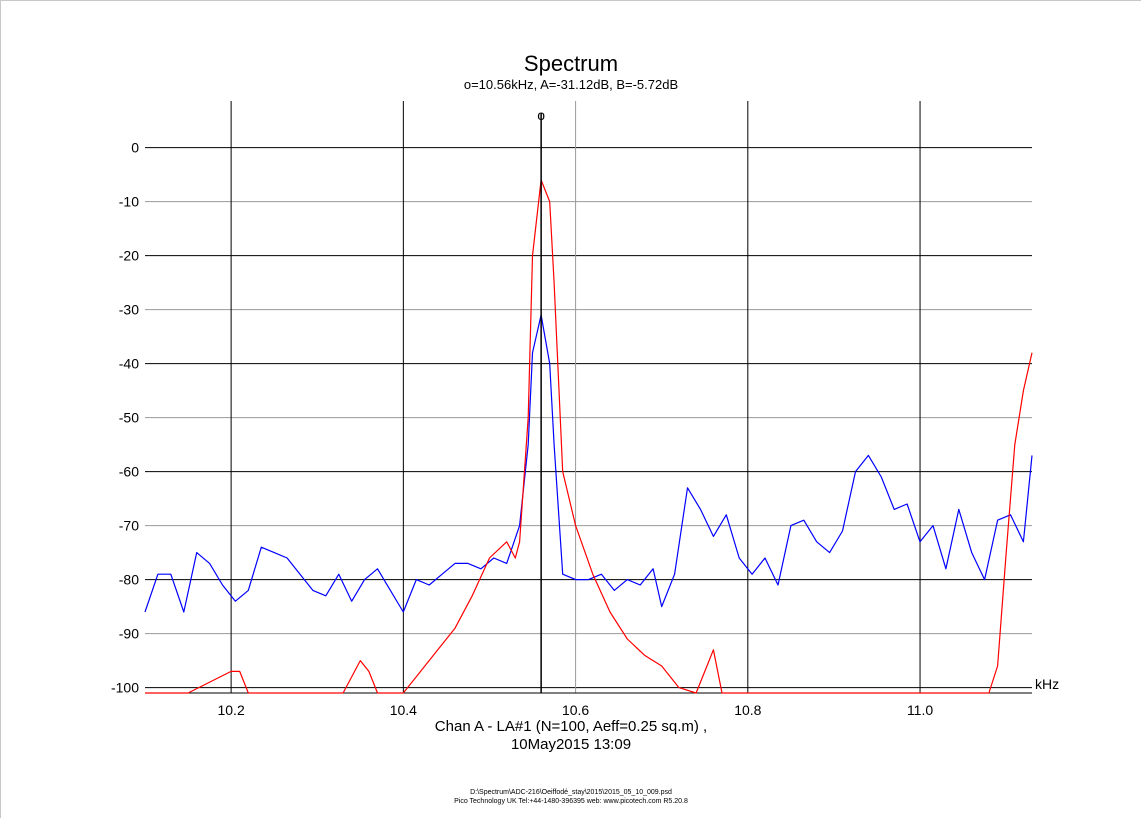 Image resolution: width=1141 pixels, height=819 pixels. I want to click on x-tick-label: 10.4, so click(403, 710).